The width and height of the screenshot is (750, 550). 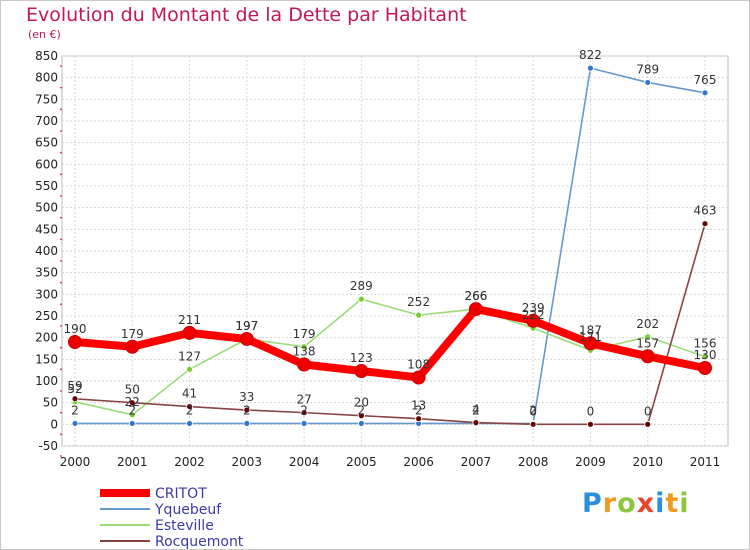 What do you see at coordinates (533, 308) in the screenshot?
I see `data-label-critot: 239` at bounding box center [533, 308].